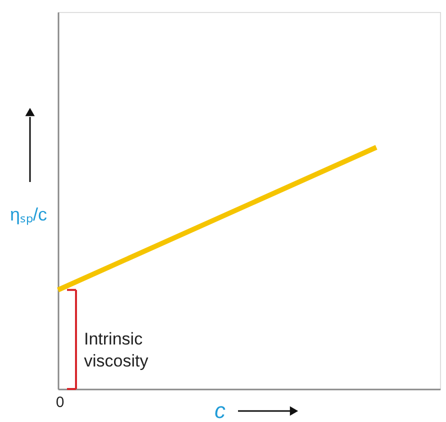 Image resolution: width=446 pixels, height=422 pixels. I want to click on annotation: Intrinsic viscosity, so click(116, 349).